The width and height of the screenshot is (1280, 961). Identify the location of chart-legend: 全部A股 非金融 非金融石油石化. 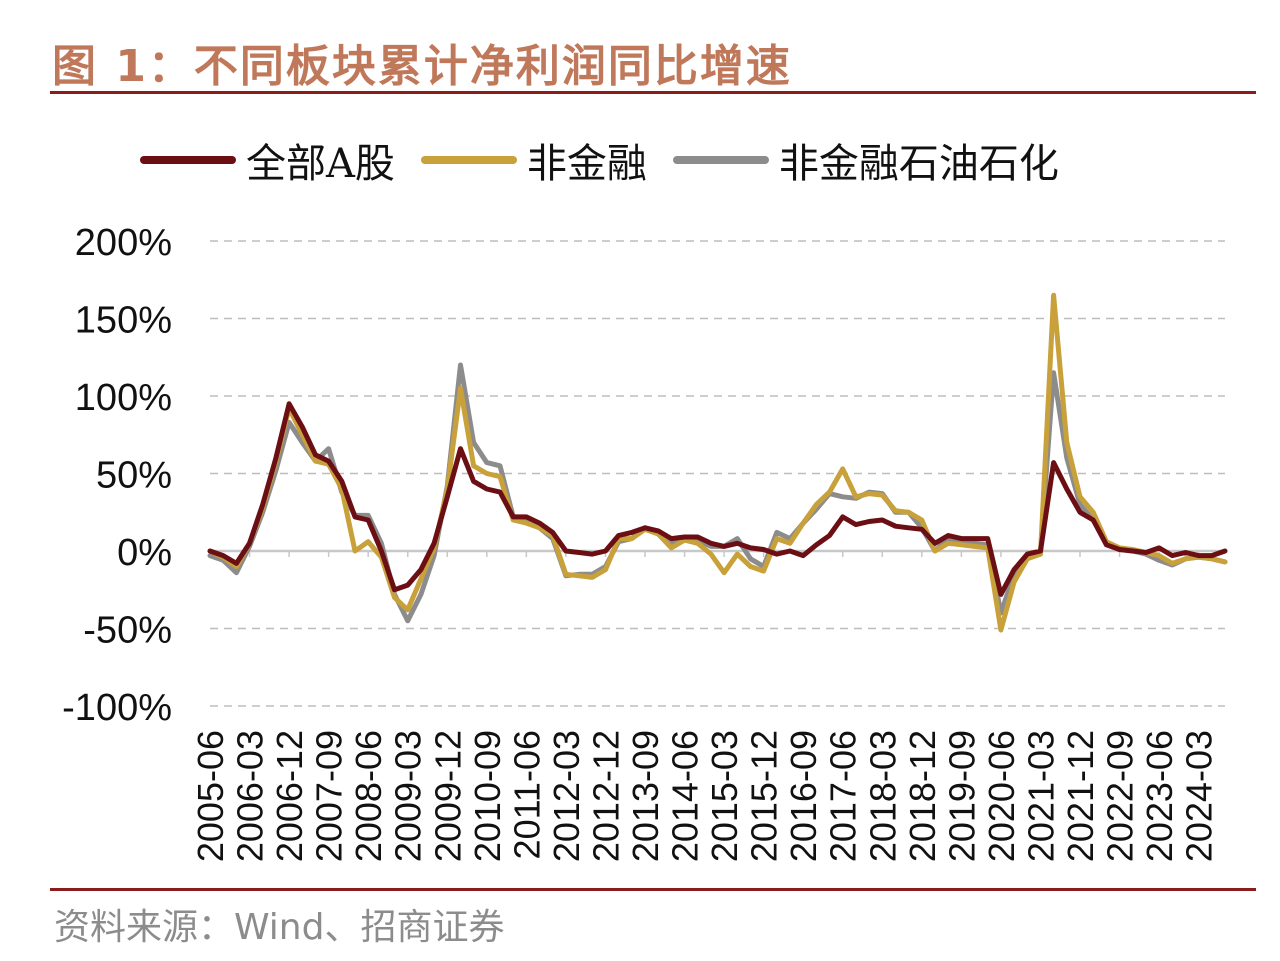
(599, 160).